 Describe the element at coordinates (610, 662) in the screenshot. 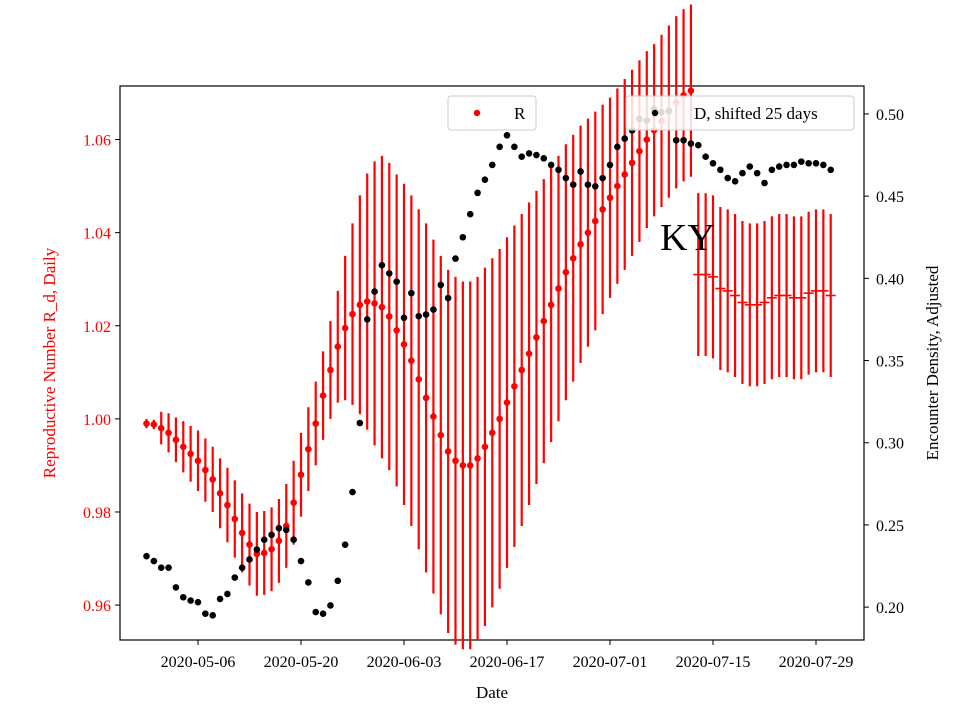

I see `x-tick-label: 2020-07-01` at that location.